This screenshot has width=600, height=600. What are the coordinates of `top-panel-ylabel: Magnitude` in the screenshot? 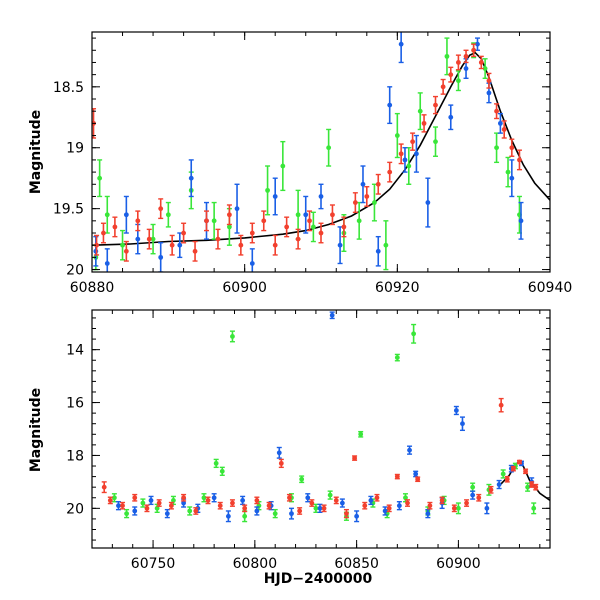 It's located at (36, 152).